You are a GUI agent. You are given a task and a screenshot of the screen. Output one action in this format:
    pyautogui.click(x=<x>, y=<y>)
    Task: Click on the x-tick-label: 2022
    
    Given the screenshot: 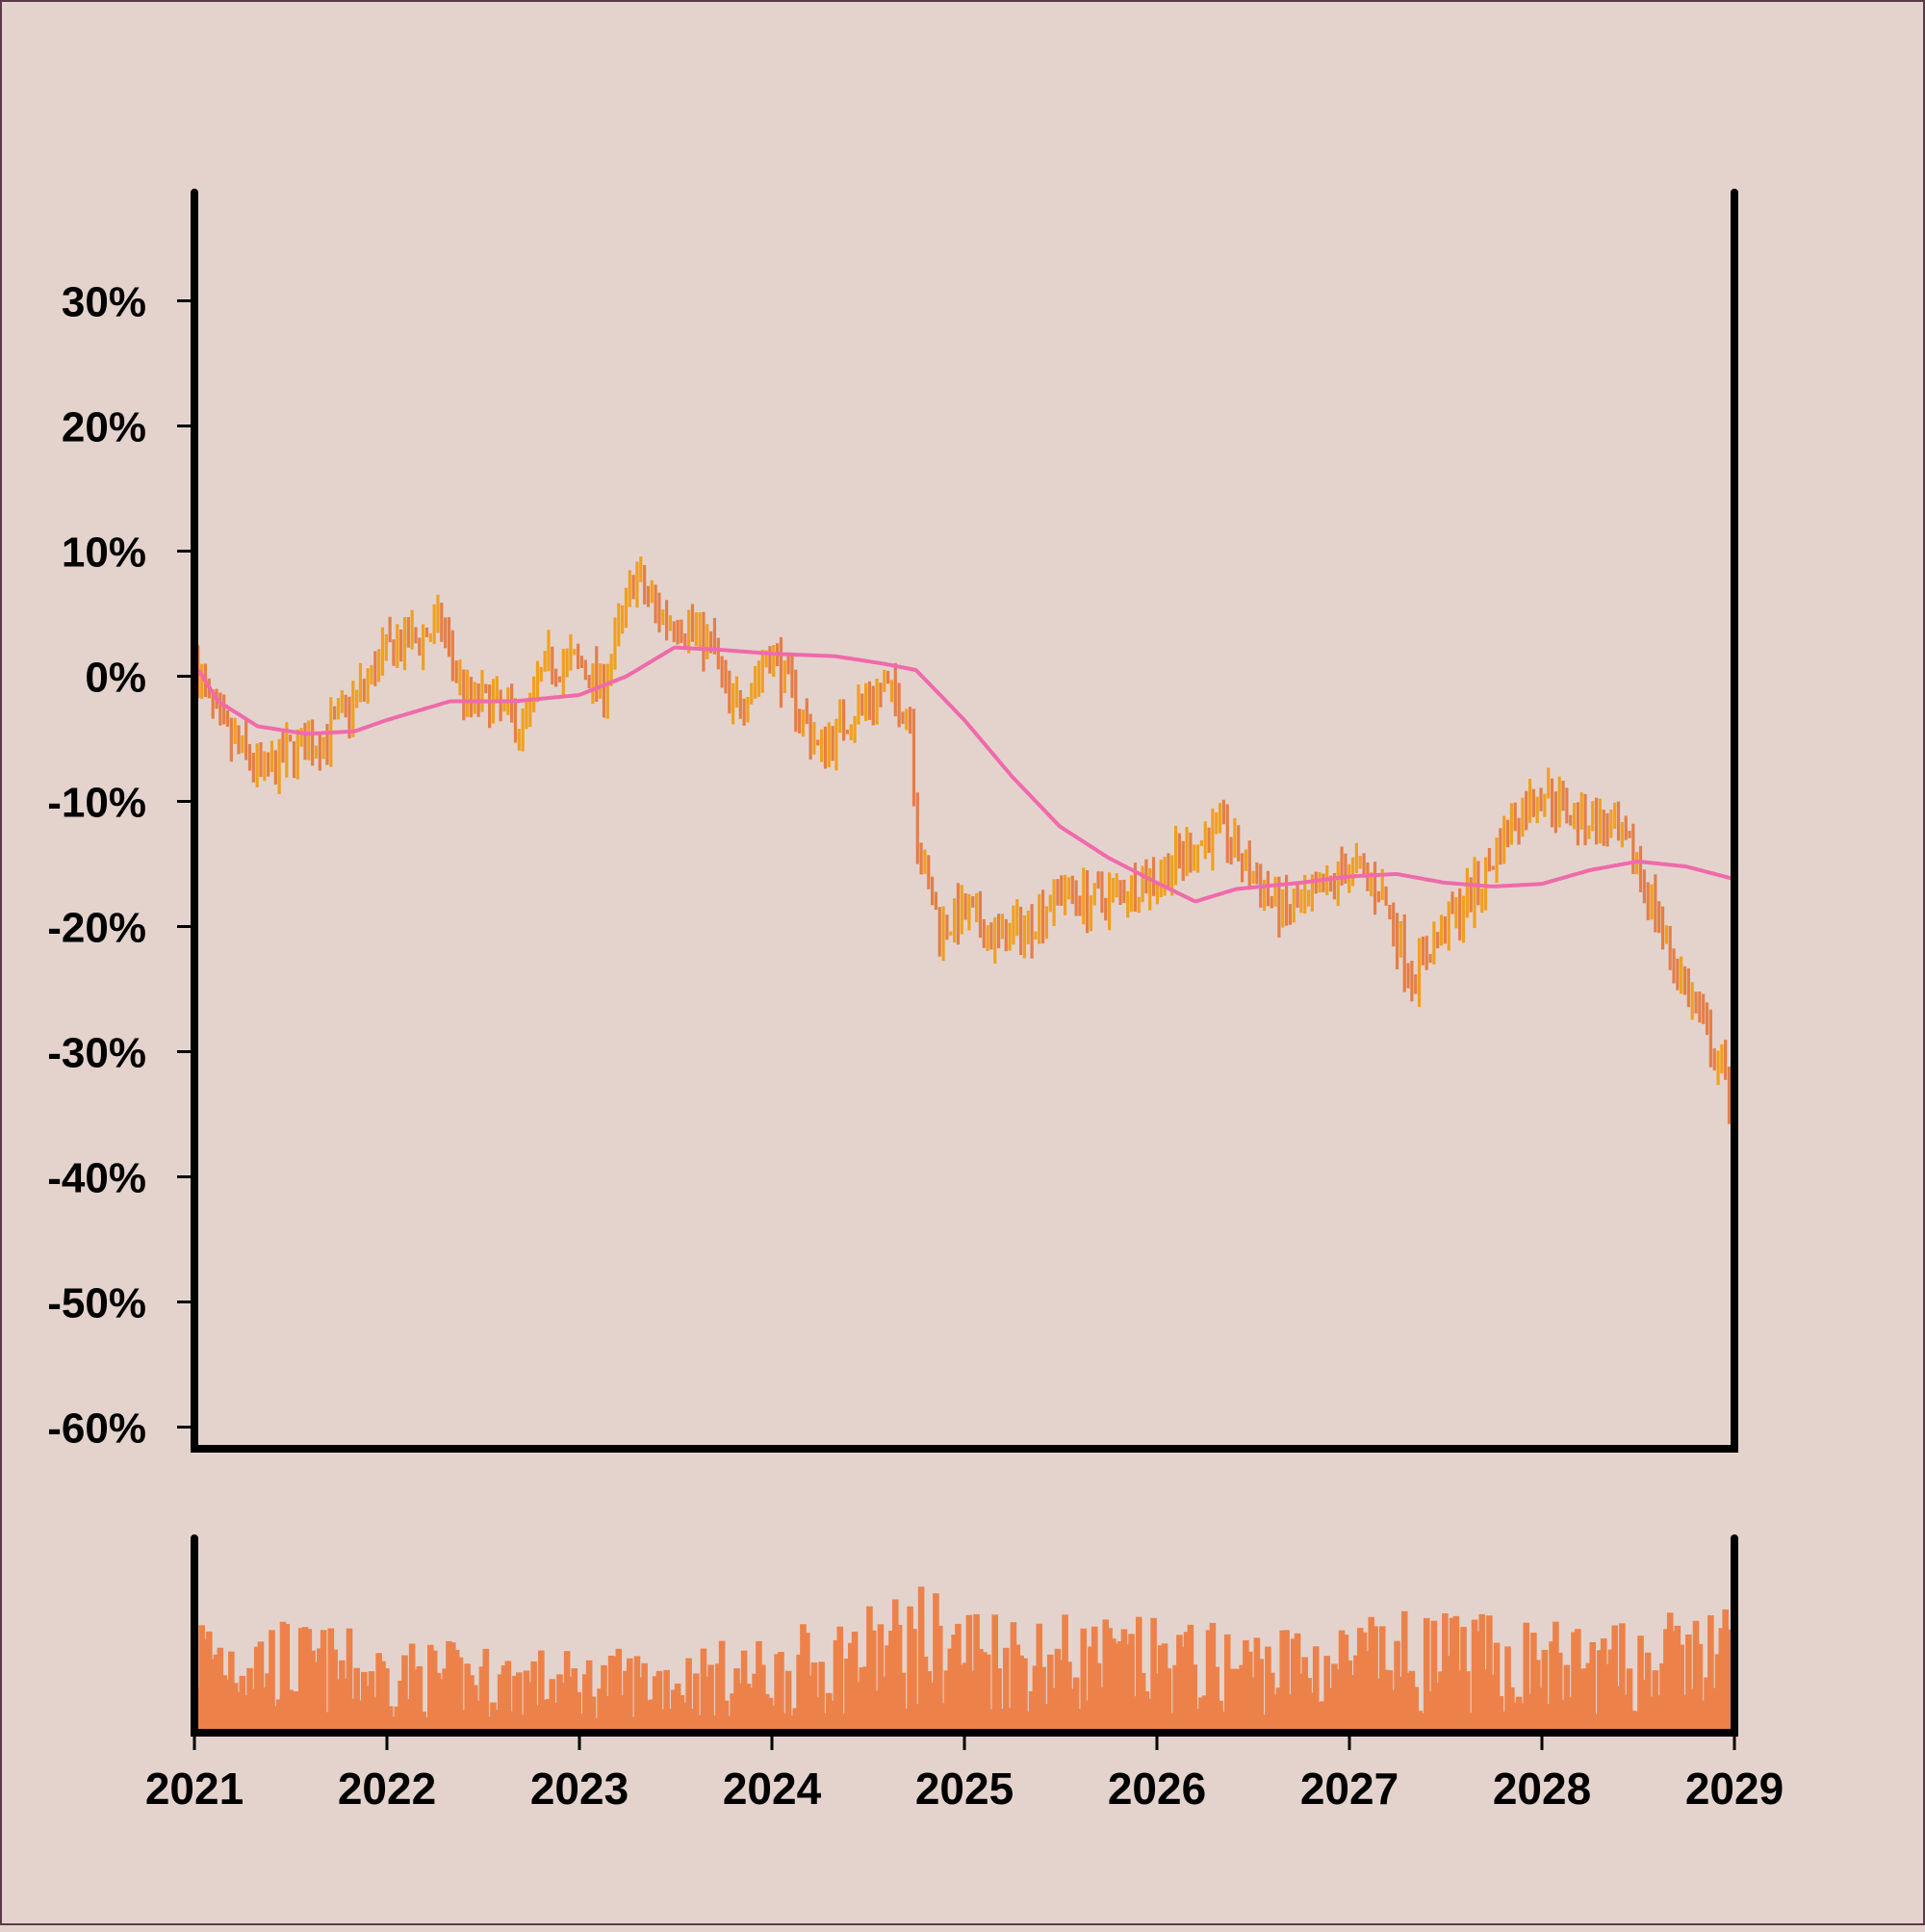 What is the action you would take?
    pyautogui.click(x=387, y=1789)
    